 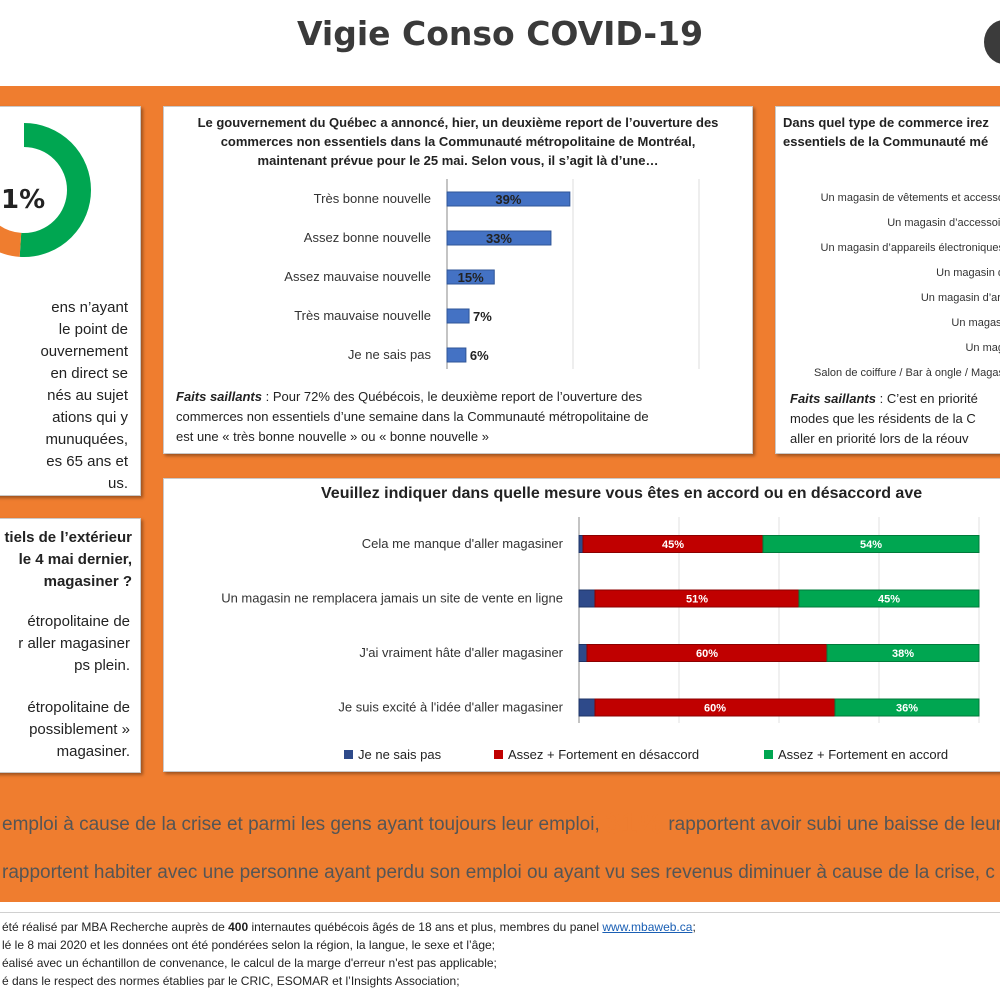 What do you see at coordinates (482, 316) in the screenshot?
I see `data-label: 7%` at bounding box center [482, 316].